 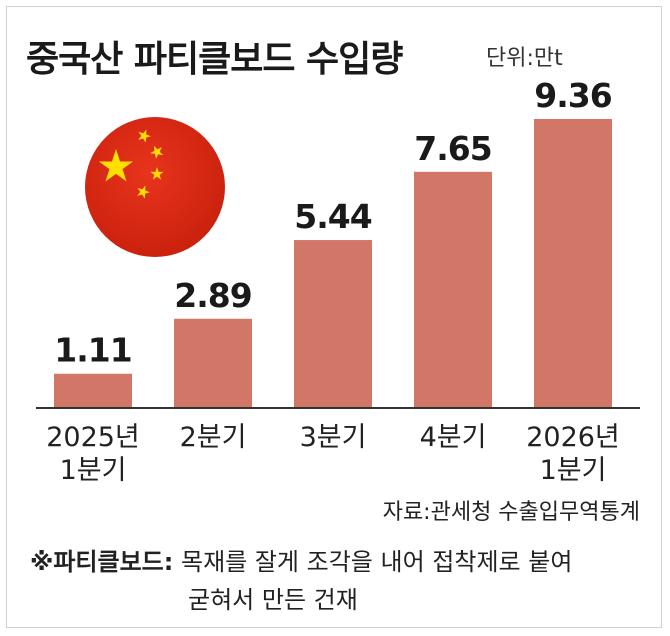 What do you see at coordinates (214, 59) in the screenshot?
I see `chart-title: 중국산 파티클보드 수입량` at bounding box center [214, 59].